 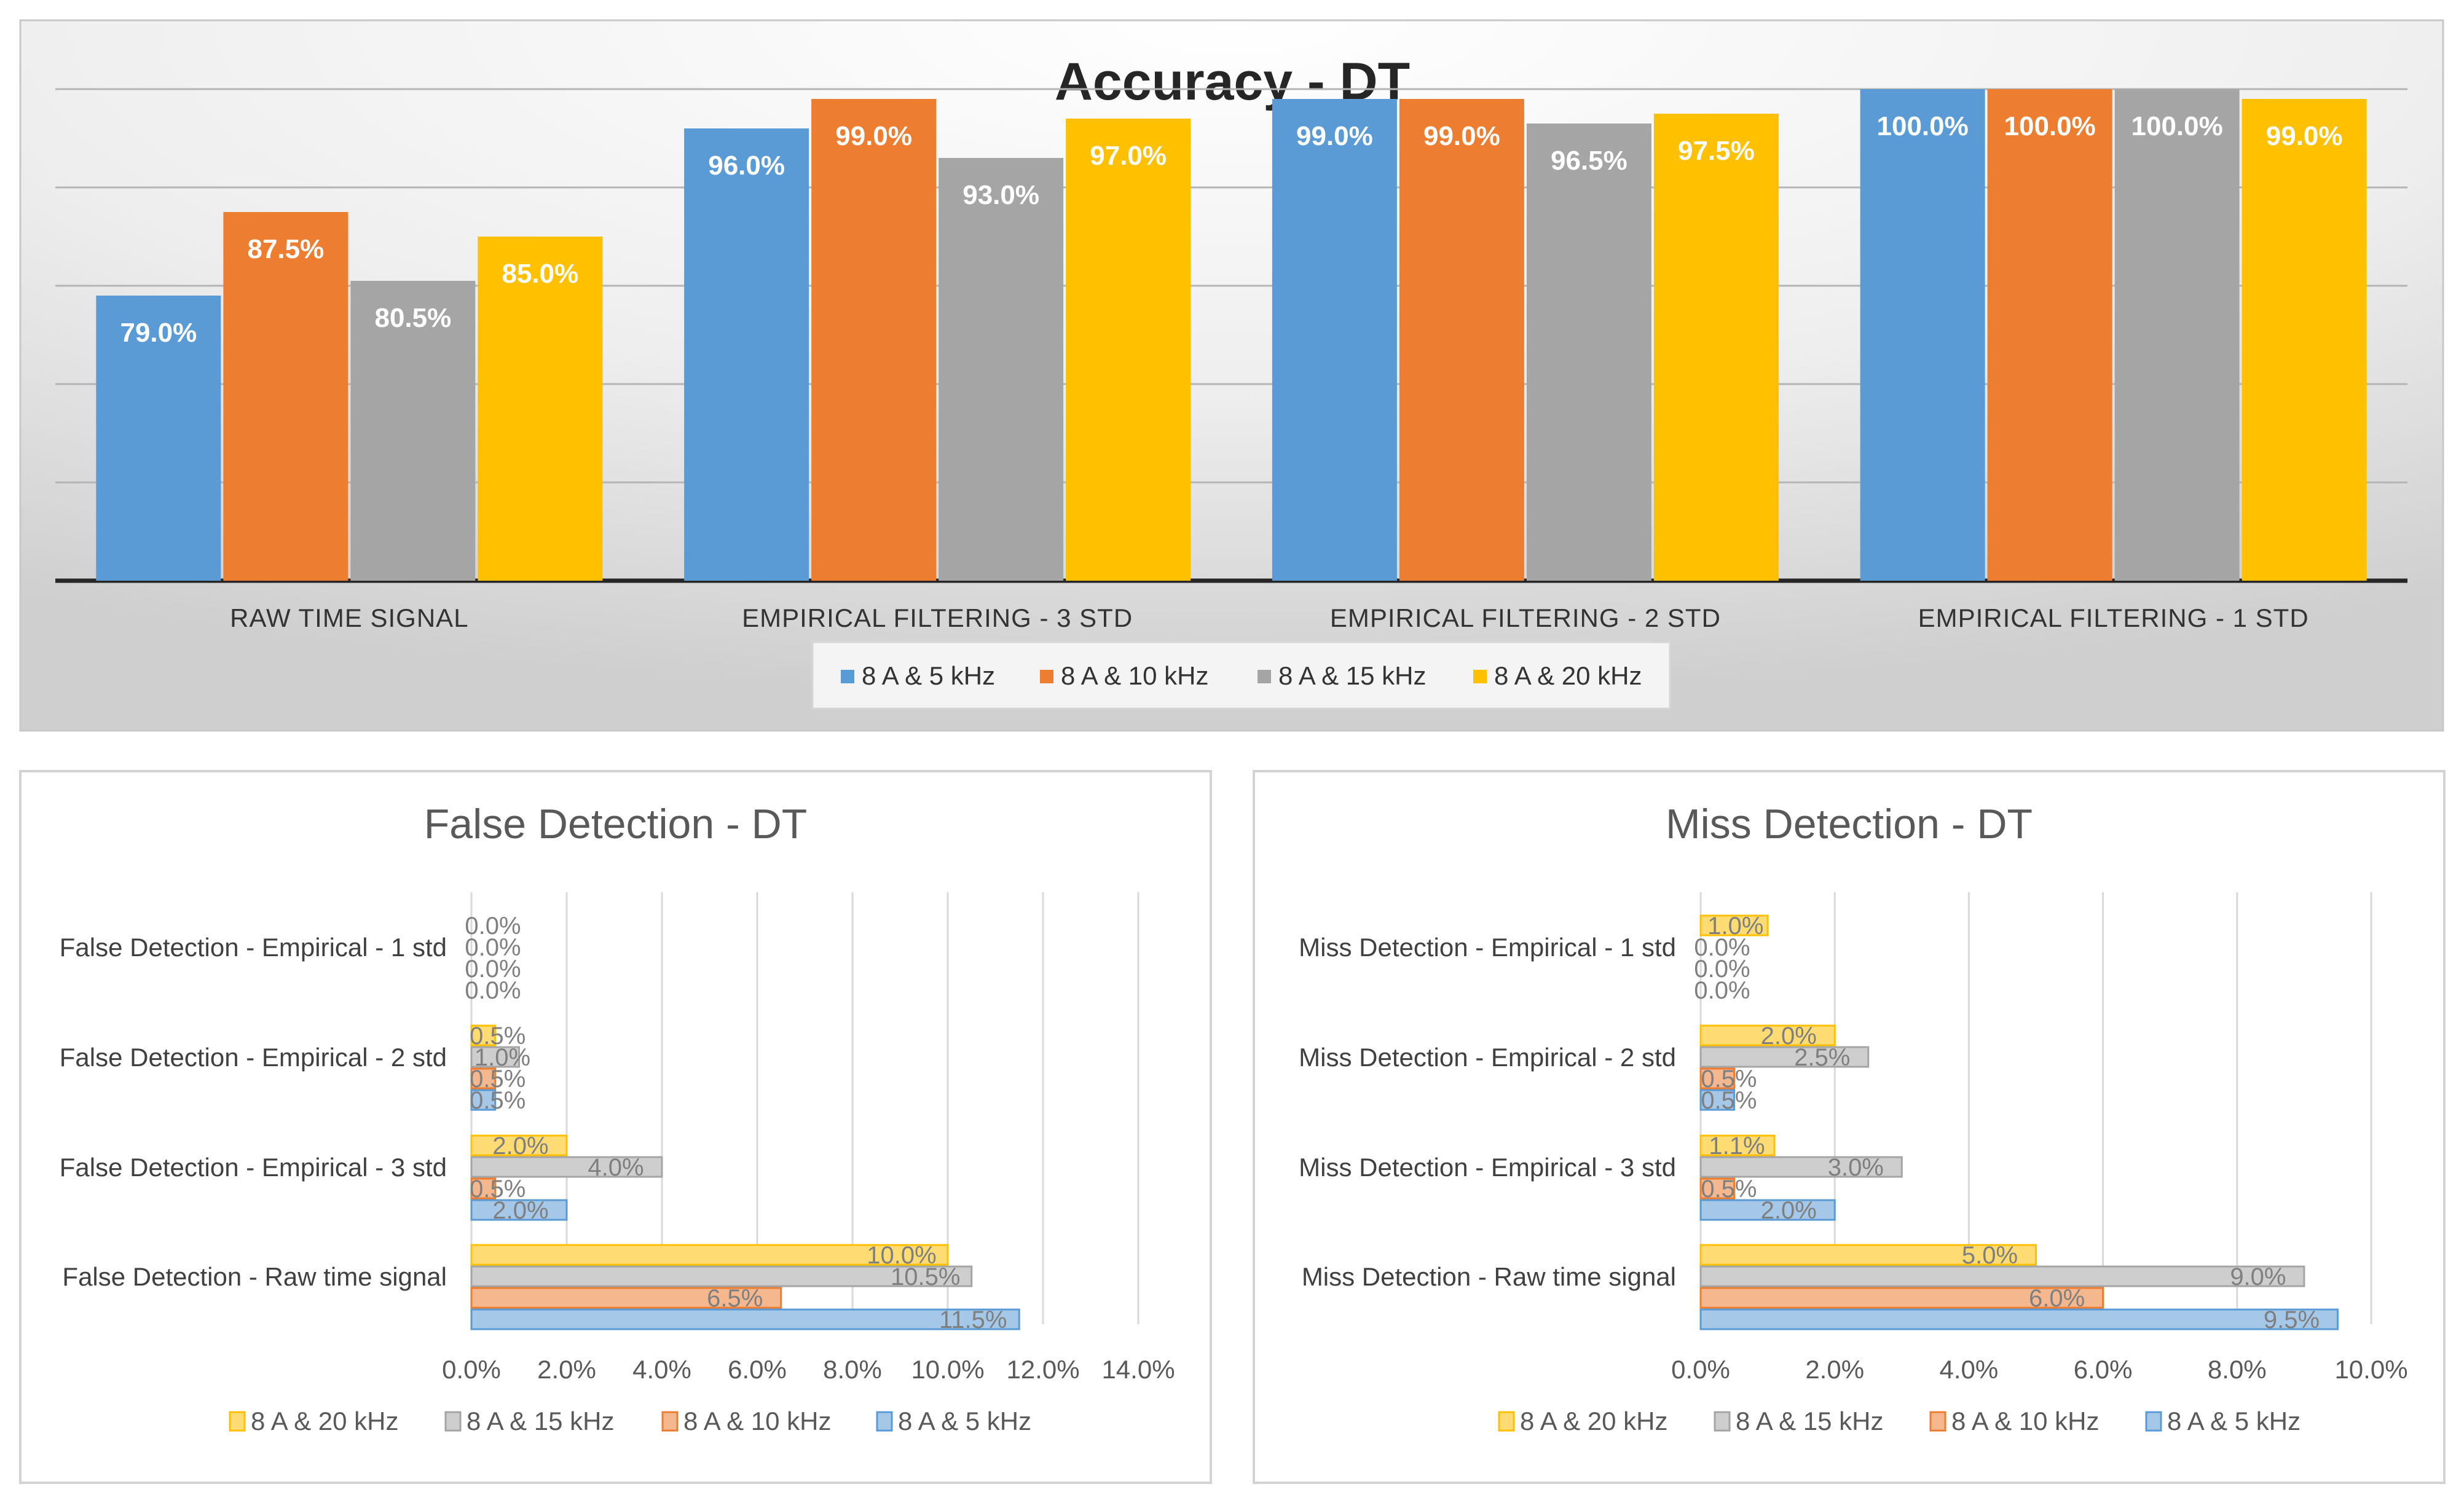 I want to click on category-label: Miss Detection - Empirical - 1 std, so click(x=1488, y=947).